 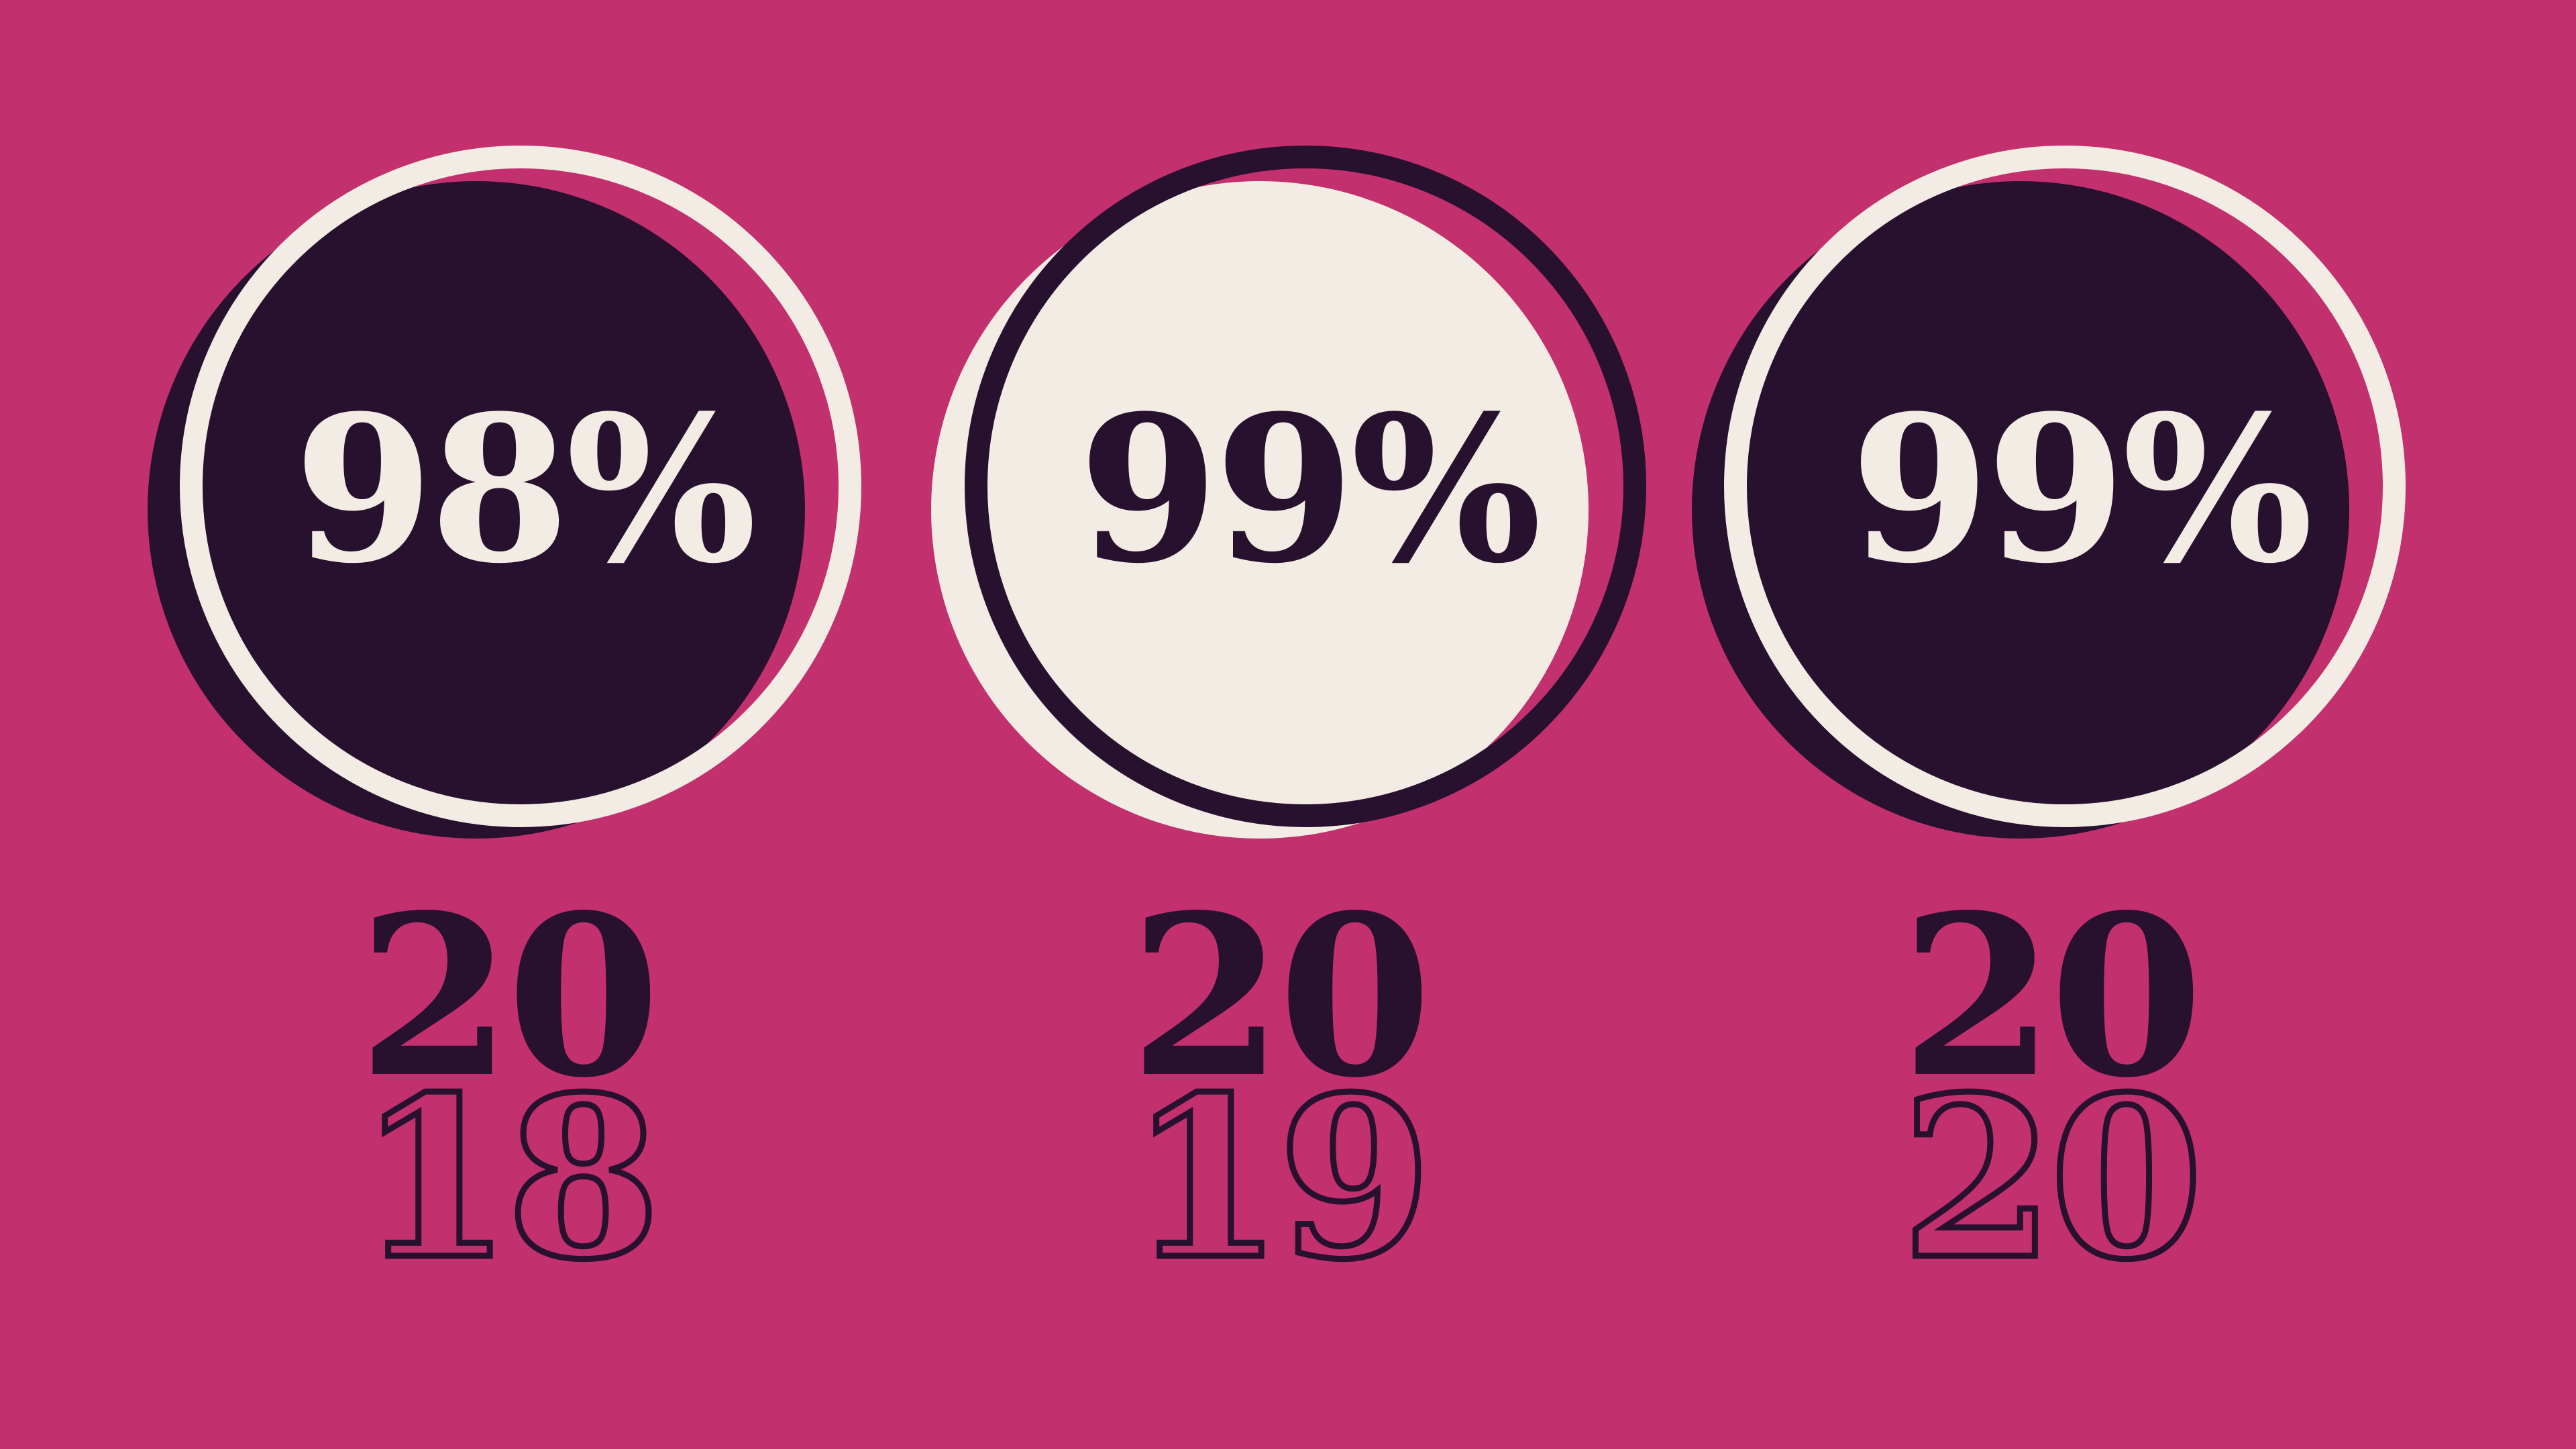 What do you see at coordinates (1310, 489) in the screenshot?
I see `stat-value-2019: 99%` at bounding box center [1310, 489].